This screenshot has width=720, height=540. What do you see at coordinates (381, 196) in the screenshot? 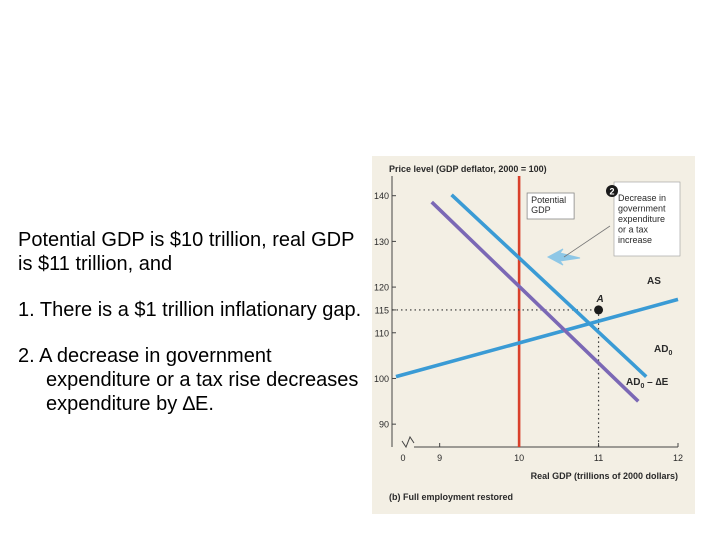
I see `y-tick-label: 140` at bounding box center [381, 196].